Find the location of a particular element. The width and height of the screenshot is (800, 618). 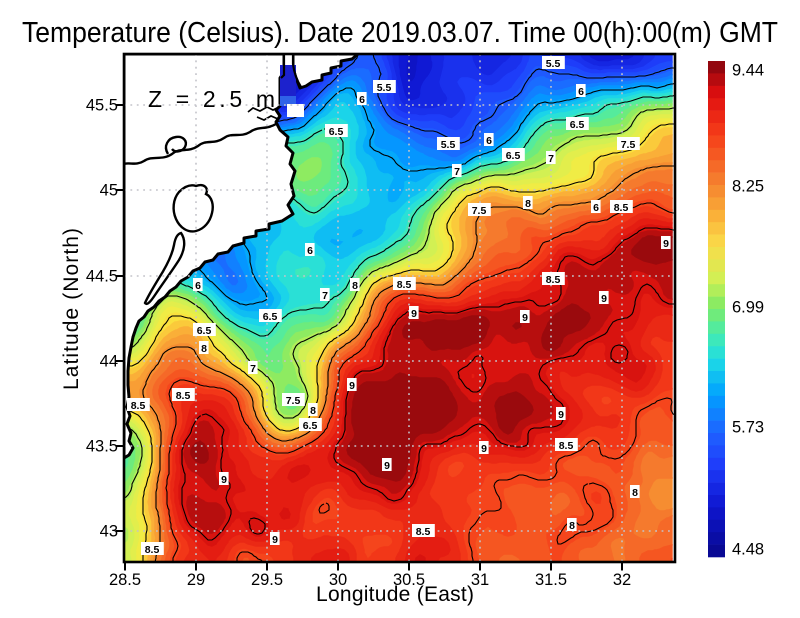

svg-text: 29.5 is located at coordinates (267, 580).